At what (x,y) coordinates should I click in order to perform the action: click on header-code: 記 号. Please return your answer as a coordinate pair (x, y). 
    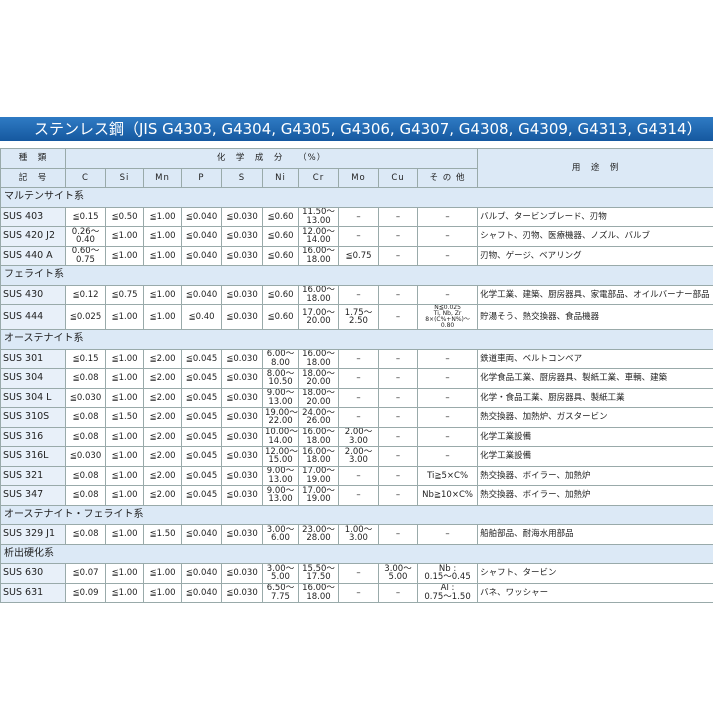
    Looking at the image, I should click on (33, 177).